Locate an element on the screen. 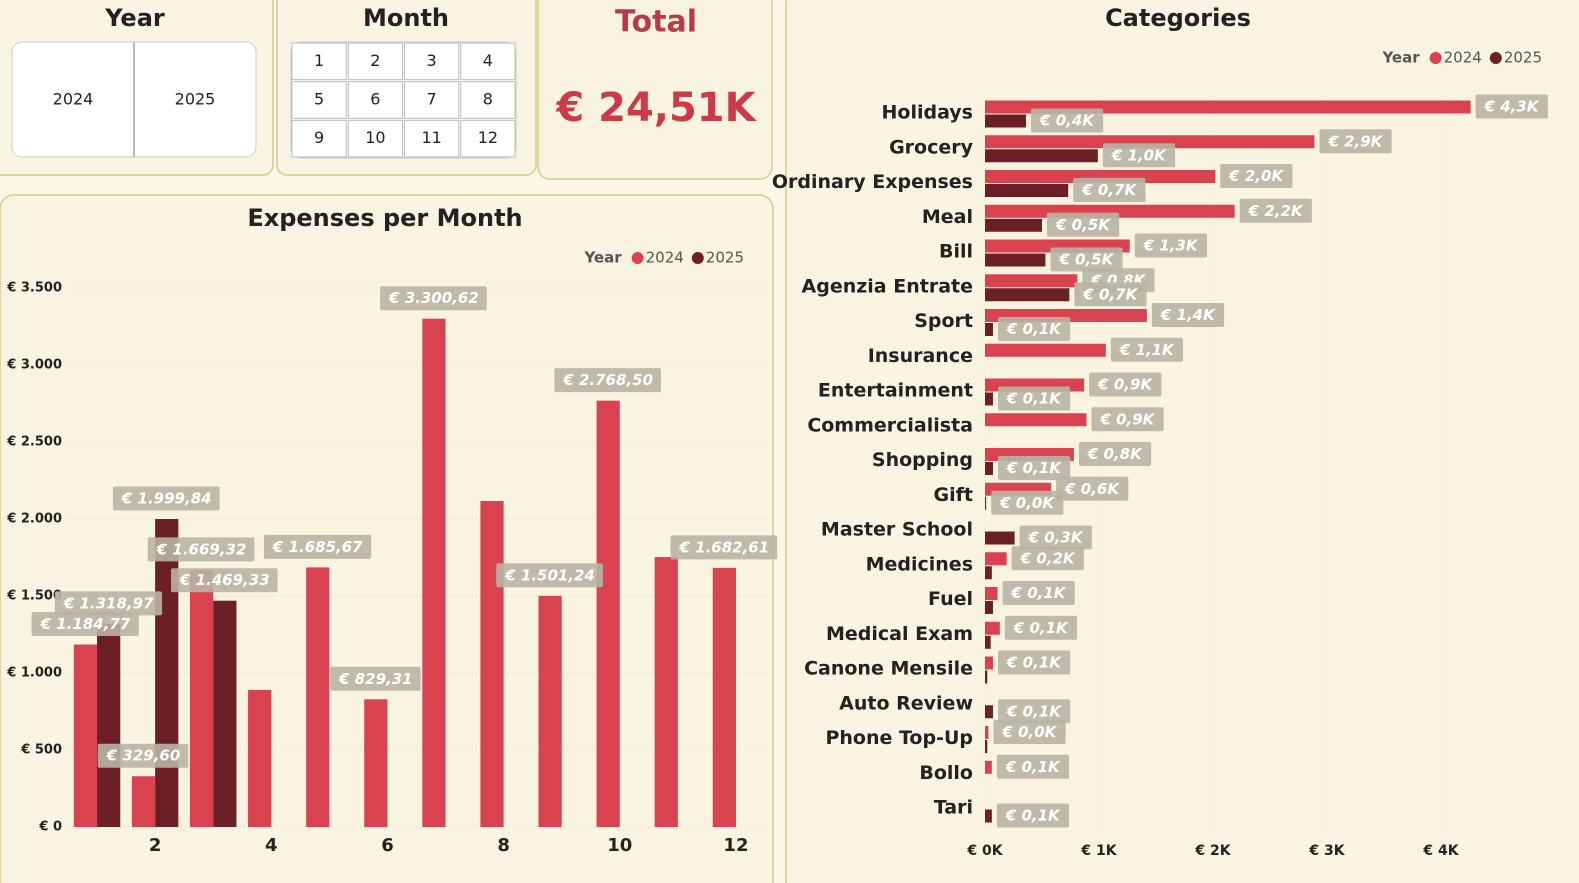  category-label: Tari is located at coordinates (953, 808).